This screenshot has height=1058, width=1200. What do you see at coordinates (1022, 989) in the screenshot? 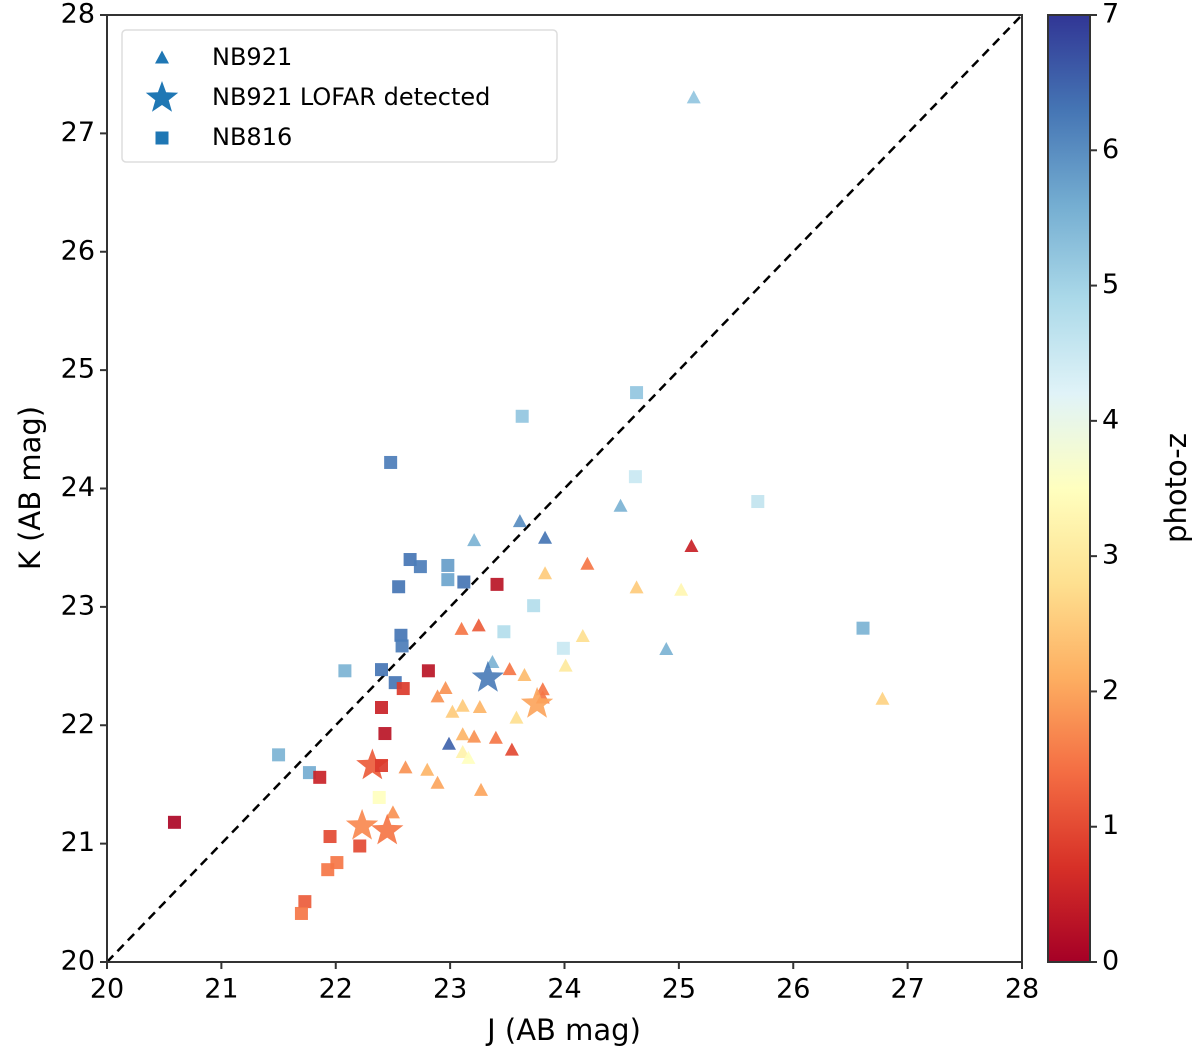
I see `x-tick-label: 28` at bounding box center [1022, 989].